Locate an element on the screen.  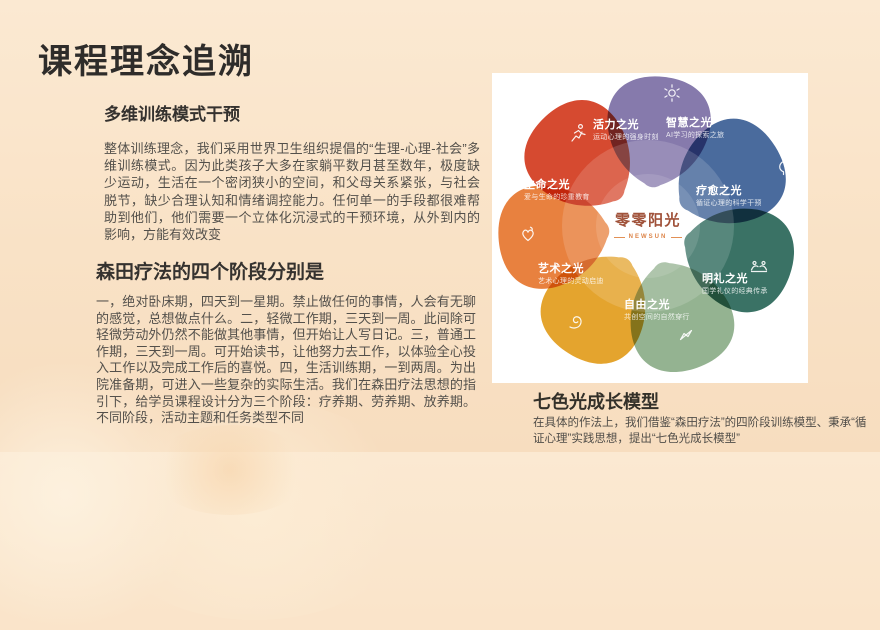
petal-healing is located at coordinates (732, 171).